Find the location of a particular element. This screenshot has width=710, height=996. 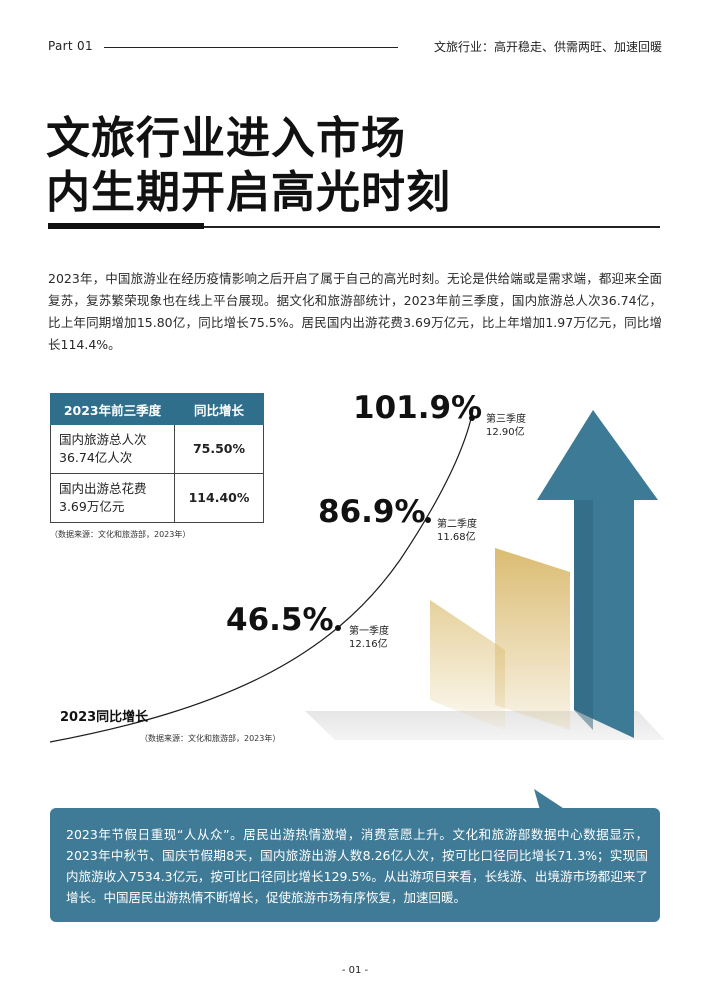

q1-label: 第一季度 12.16亿 is located at coordinates (369, 638).